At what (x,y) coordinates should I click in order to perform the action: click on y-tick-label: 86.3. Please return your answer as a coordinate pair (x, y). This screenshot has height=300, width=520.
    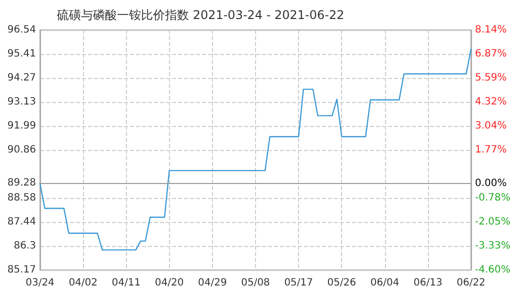
    Looking at the image, I should click on (25, 246).